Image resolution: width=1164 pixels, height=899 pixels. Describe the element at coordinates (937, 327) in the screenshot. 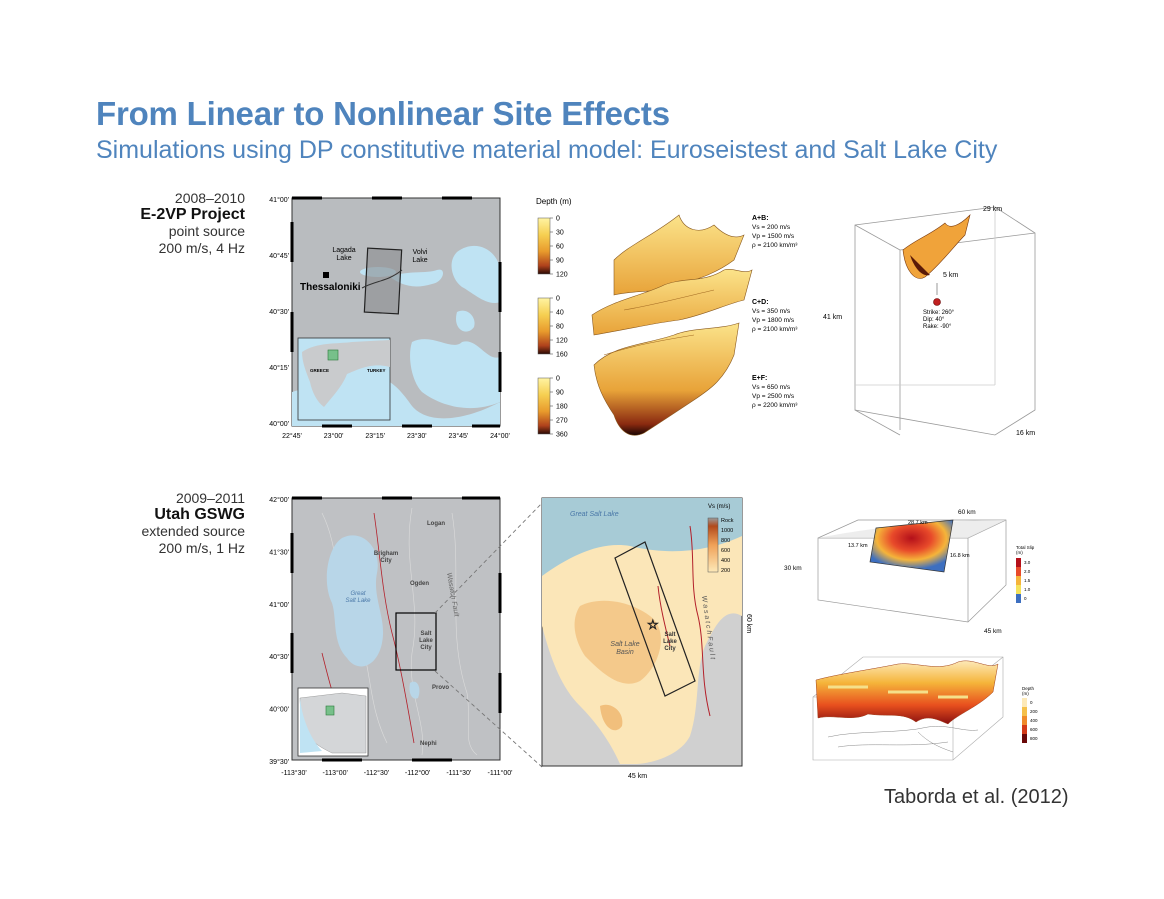

I see `rake-label: Rake: -90°` at that location.